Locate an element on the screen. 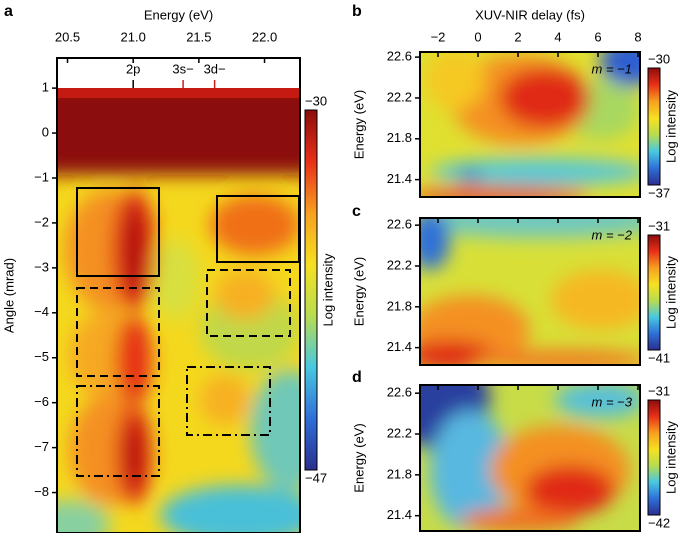 The height and width of the screenshot is (533, 685). annotation: 3s− is located at coordinates (182, 68).